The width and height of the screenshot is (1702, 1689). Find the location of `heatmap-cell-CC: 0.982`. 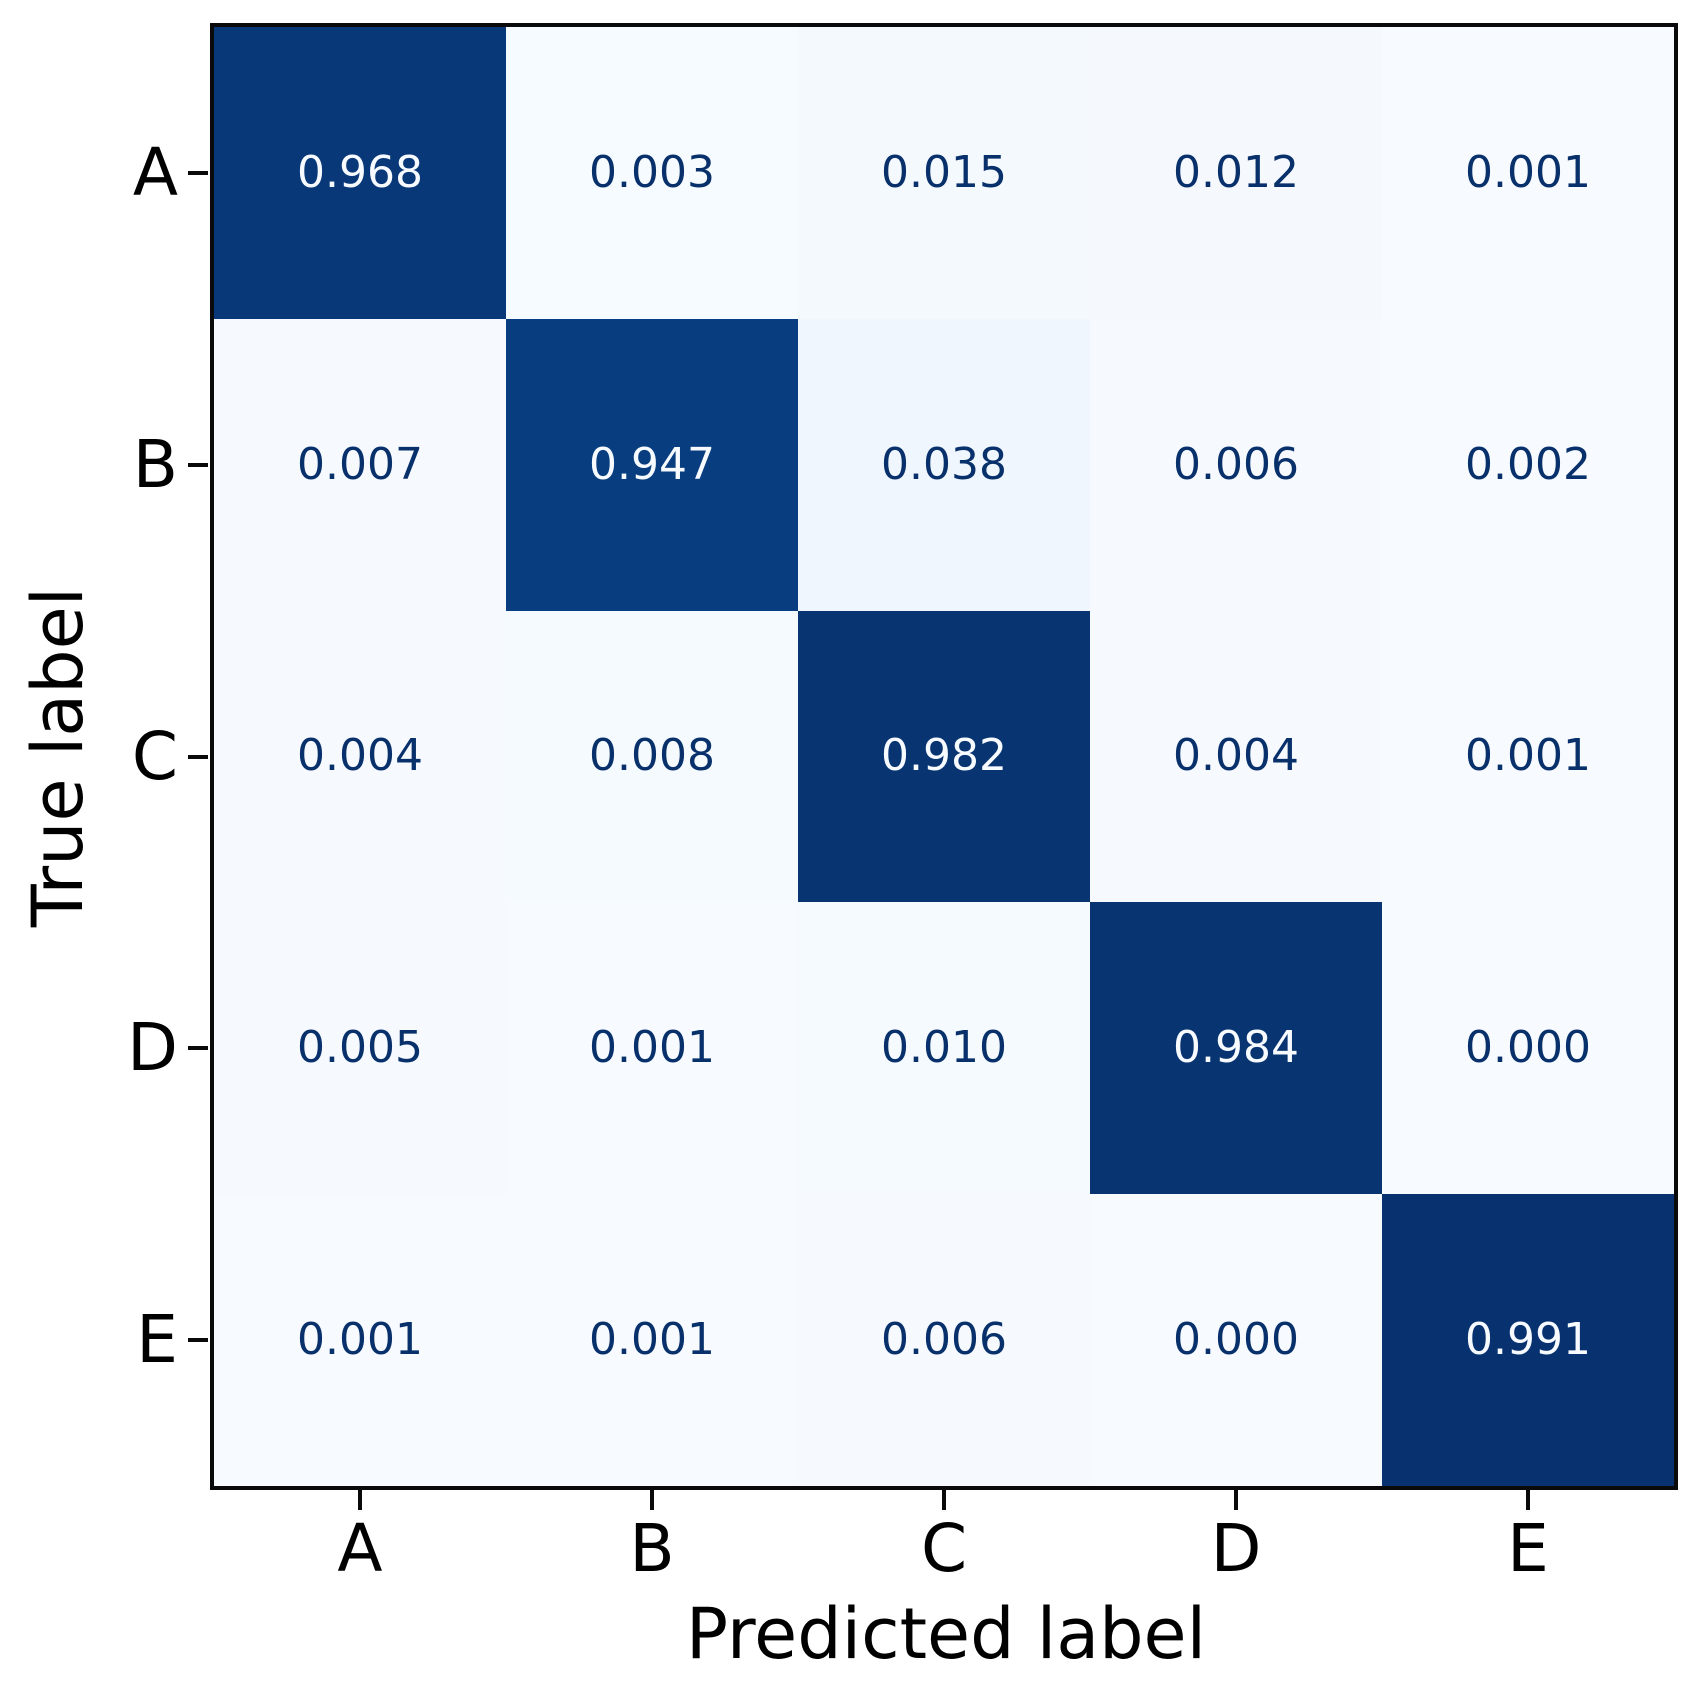

heatmap-cell-CC: 0.982 is located at coordinates (944, 756).